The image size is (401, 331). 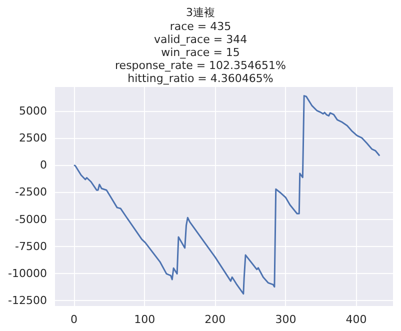 What do you see at coordinates (27, 273) in the screenshot?
I see `y-tick-label: -10000` at bounding box center [27, 273].